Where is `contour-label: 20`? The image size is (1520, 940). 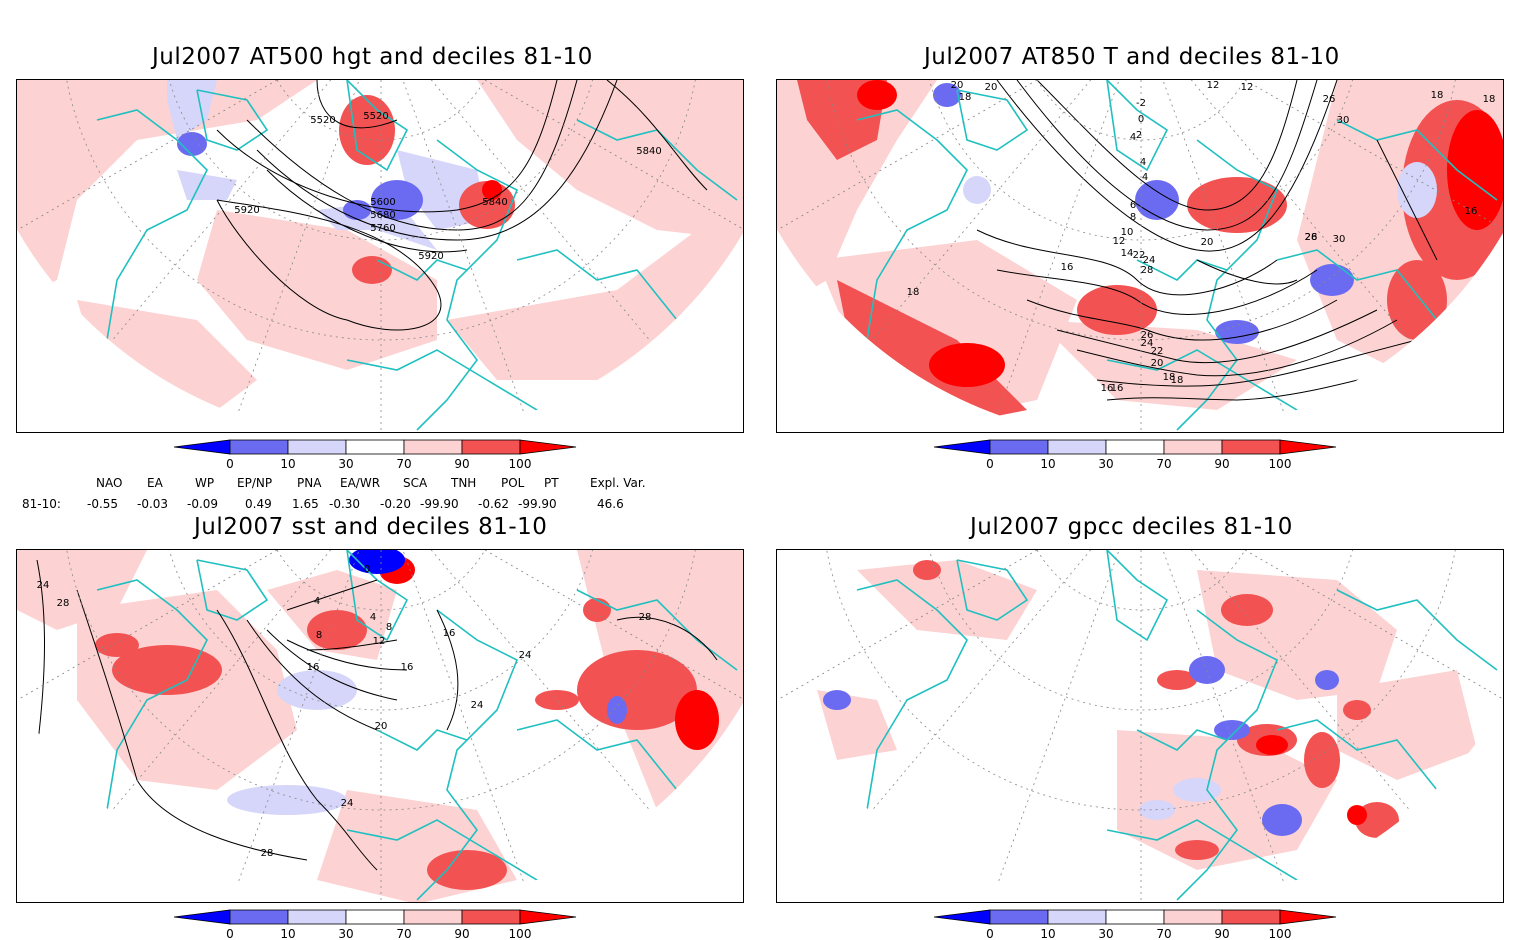
contour-label: 20 is located at coordinates (381, 726).